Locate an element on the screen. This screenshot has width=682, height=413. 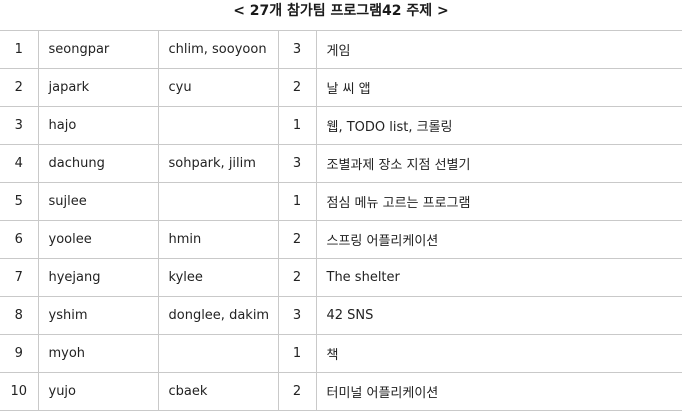
table-row: 8 yshim donglee, dakim 3 42 SNS is located at coordinates (341, 315).